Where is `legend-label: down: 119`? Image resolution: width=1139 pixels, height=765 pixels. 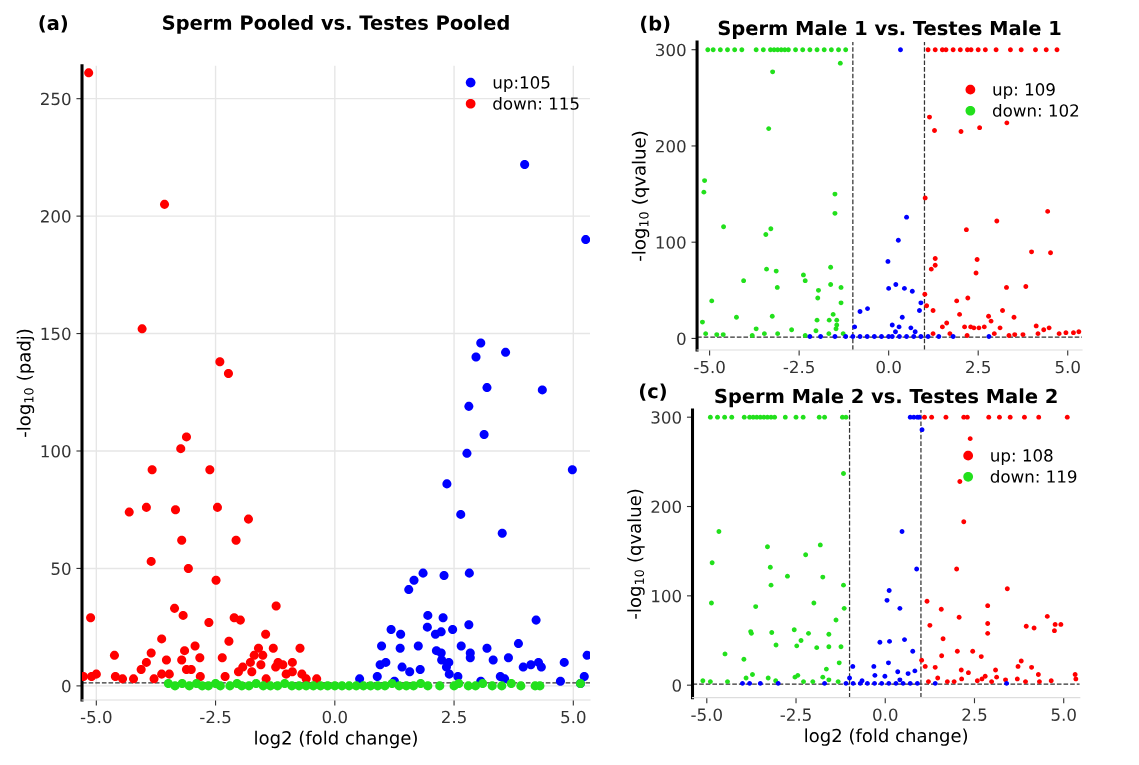 legend-label: down: 119 is located at coordinates (1033, 476).